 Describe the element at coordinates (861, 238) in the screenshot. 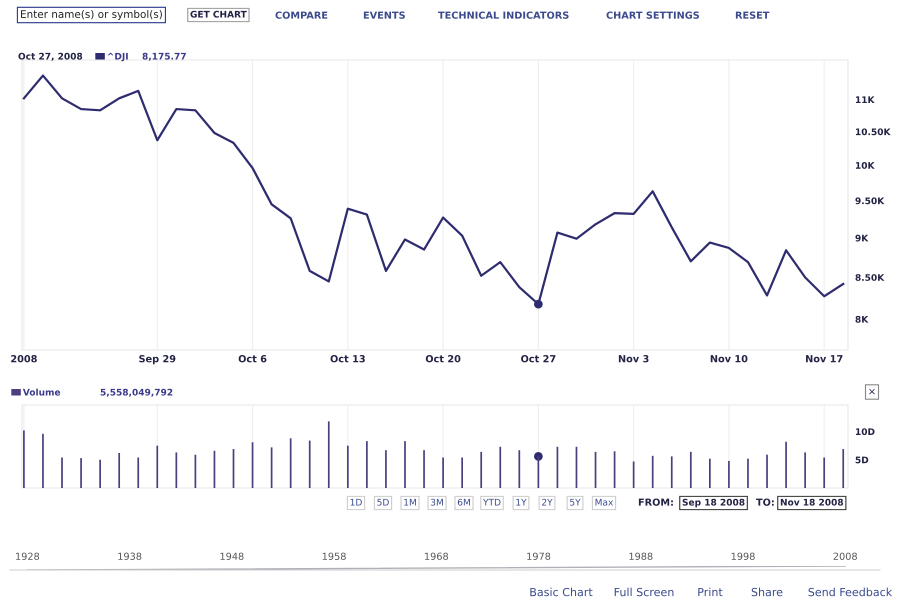

I see `y-tick-label: 9K` at that location.